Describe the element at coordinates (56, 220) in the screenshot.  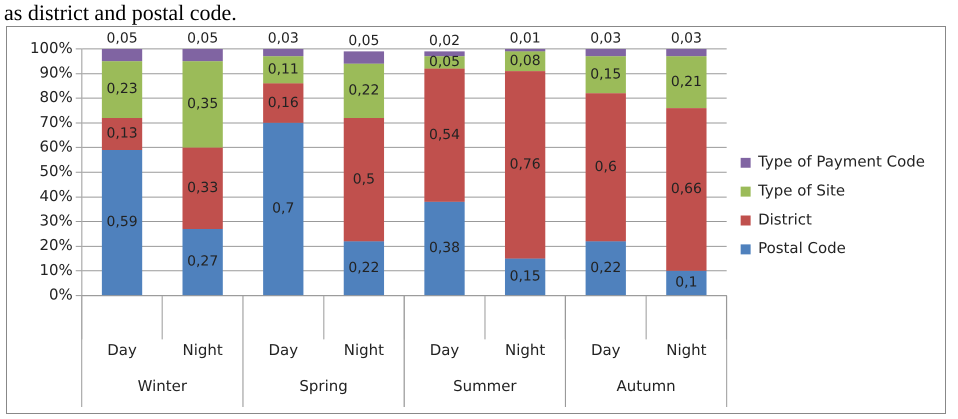
I see `y-tick-label: 30%` at that location.